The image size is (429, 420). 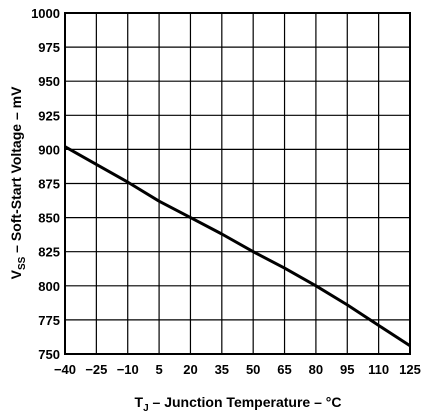 What do you see at coordinates (45, 13) in the screenshot?
I see `y-tick-label: 1000` at bounding box center [45, 13].